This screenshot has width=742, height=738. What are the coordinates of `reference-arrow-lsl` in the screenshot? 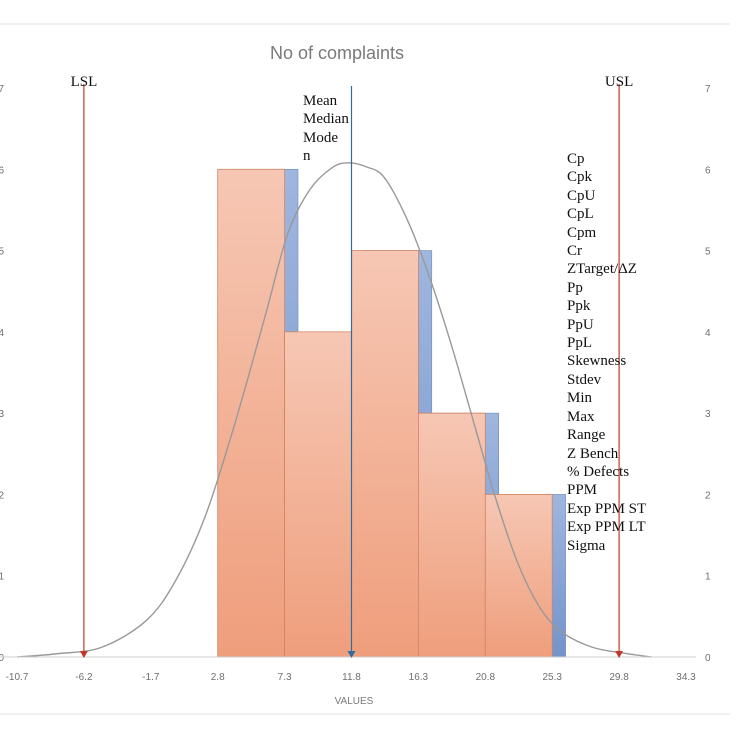 It's located at (83, 654).